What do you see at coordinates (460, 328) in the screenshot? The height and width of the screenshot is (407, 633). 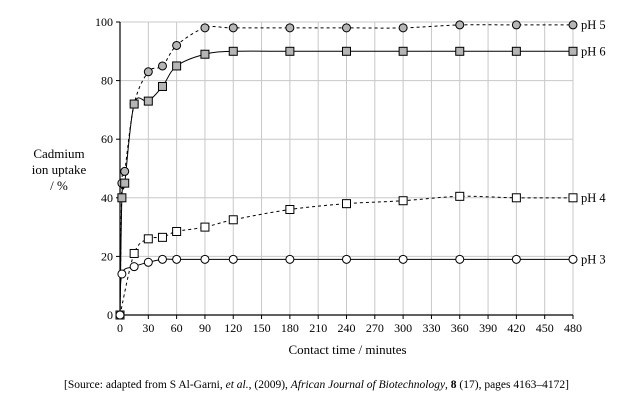 I see `x-tick-label: 360` at bounding box center [460, 328].